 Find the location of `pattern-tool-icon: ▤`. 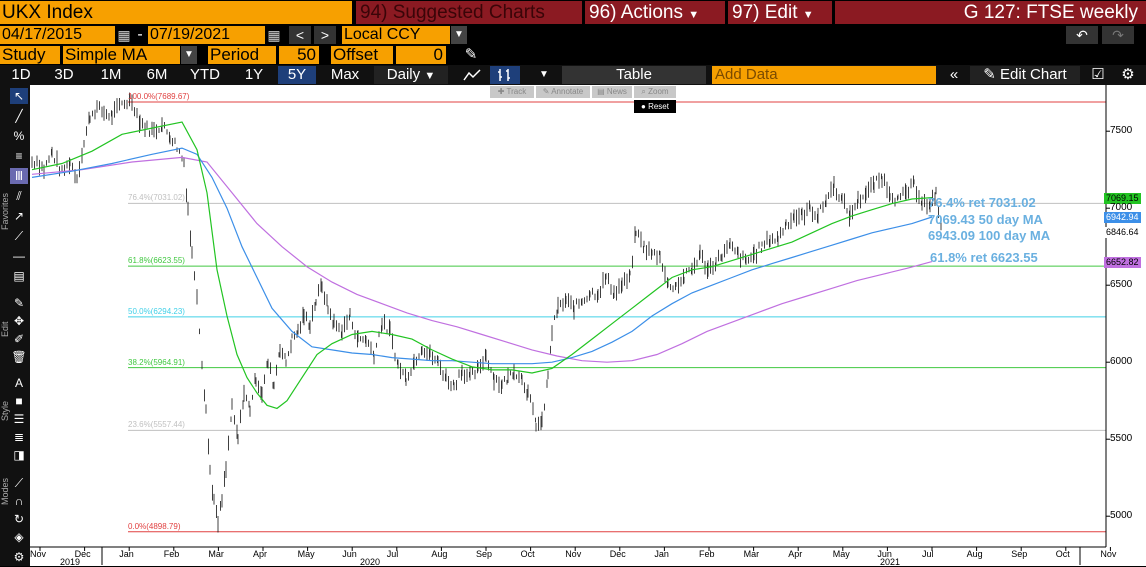

pattern-tool-icon: ▤ is located at coordinates (19, 276).